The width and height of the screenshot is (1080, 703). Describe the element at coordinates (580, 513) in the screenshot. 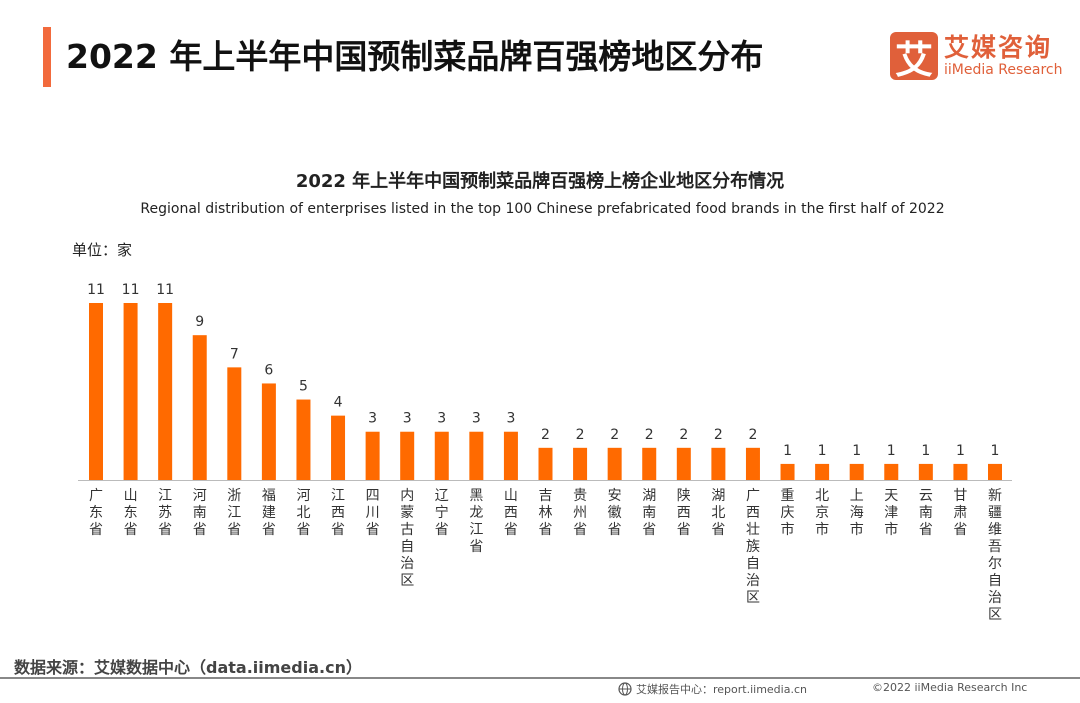

I see `category-label: 贵州省` at that location.